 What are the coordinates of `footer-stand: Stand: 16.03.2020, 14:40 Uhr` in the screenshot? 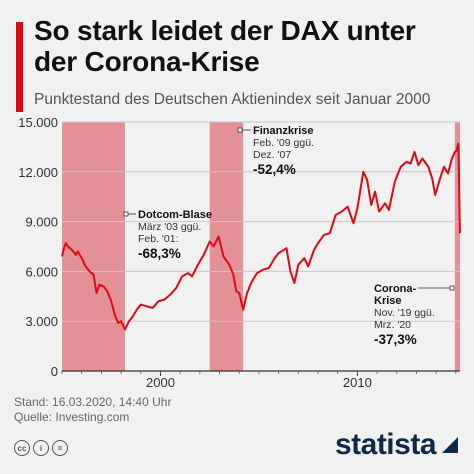 It's located at (93, 402).